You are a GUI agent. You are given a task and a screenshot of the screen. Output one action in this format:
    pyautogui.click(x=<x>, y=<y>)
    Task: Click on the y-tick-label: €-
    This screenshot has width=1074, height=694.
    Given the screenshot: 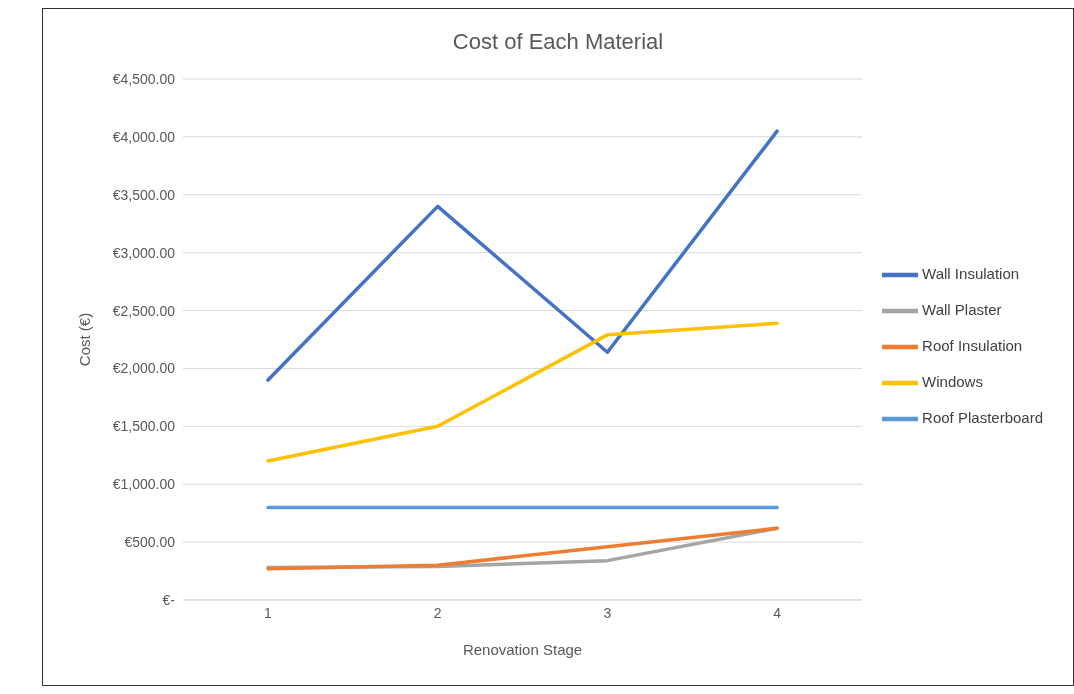 What is the action you would take?
    pyautogui.click(x=169, y=599)
    